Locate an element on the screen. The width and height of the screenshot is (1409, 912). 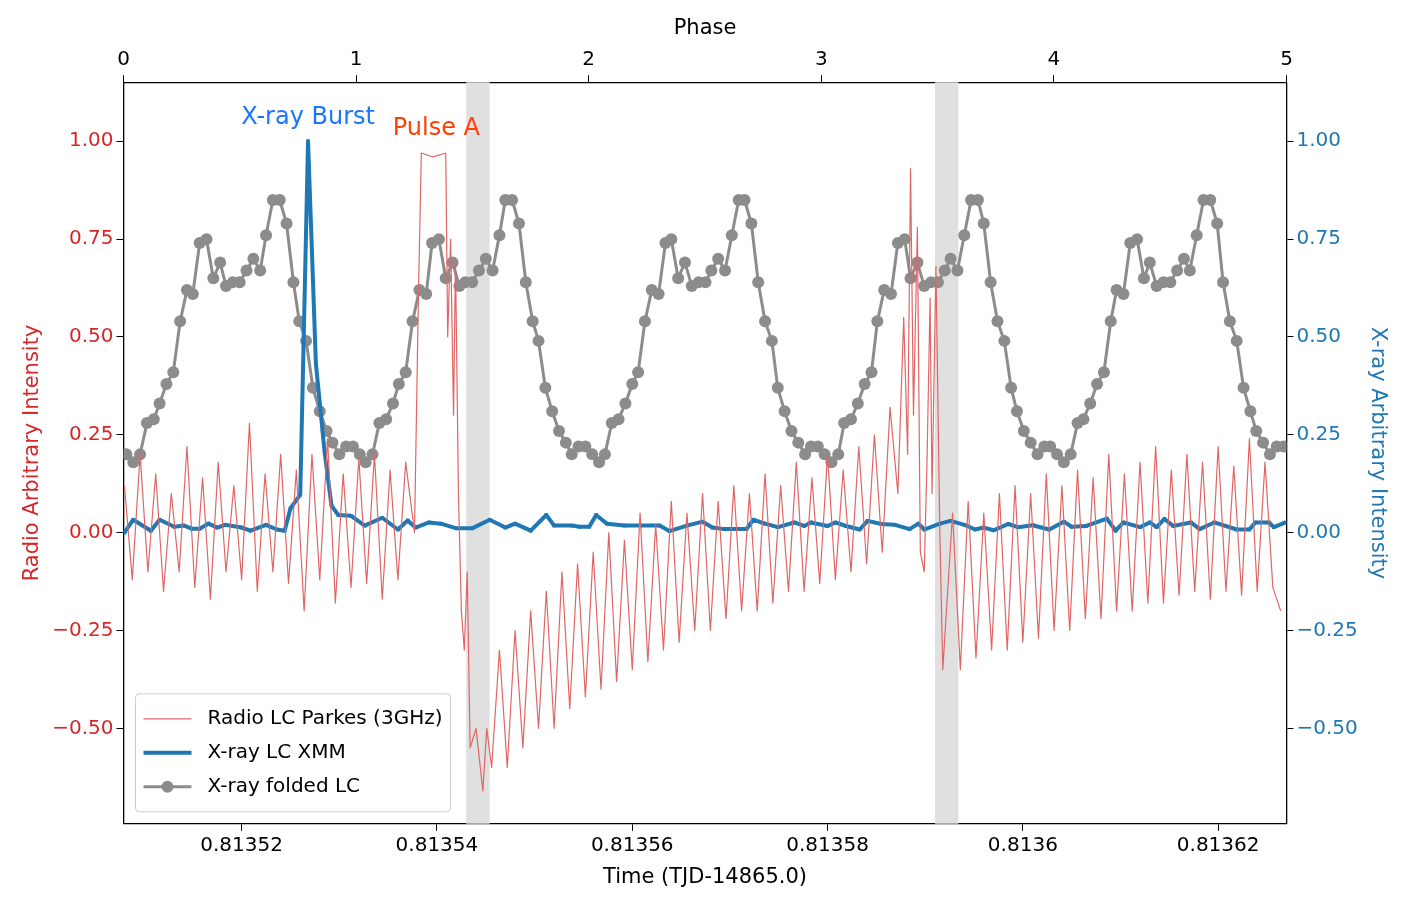
y2-tick-label: 0.75 is located at coordinates (1319, 237).